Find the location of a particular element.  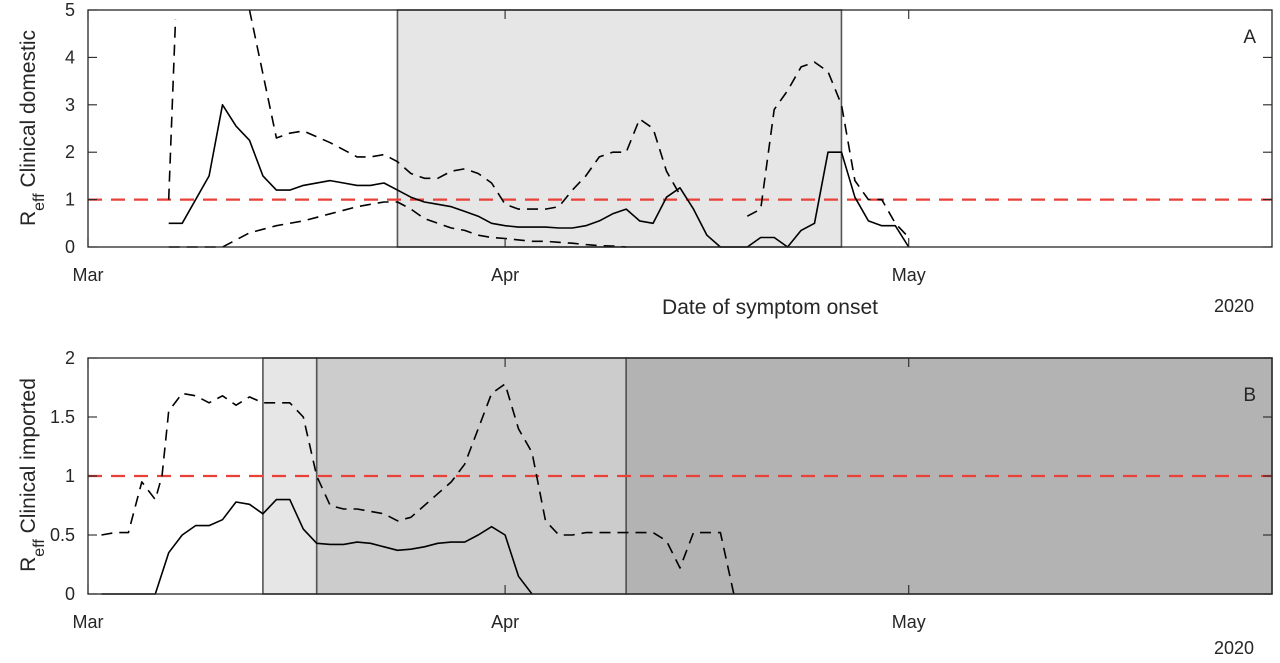

series-line-dashed is located at coordinates (397, 224).